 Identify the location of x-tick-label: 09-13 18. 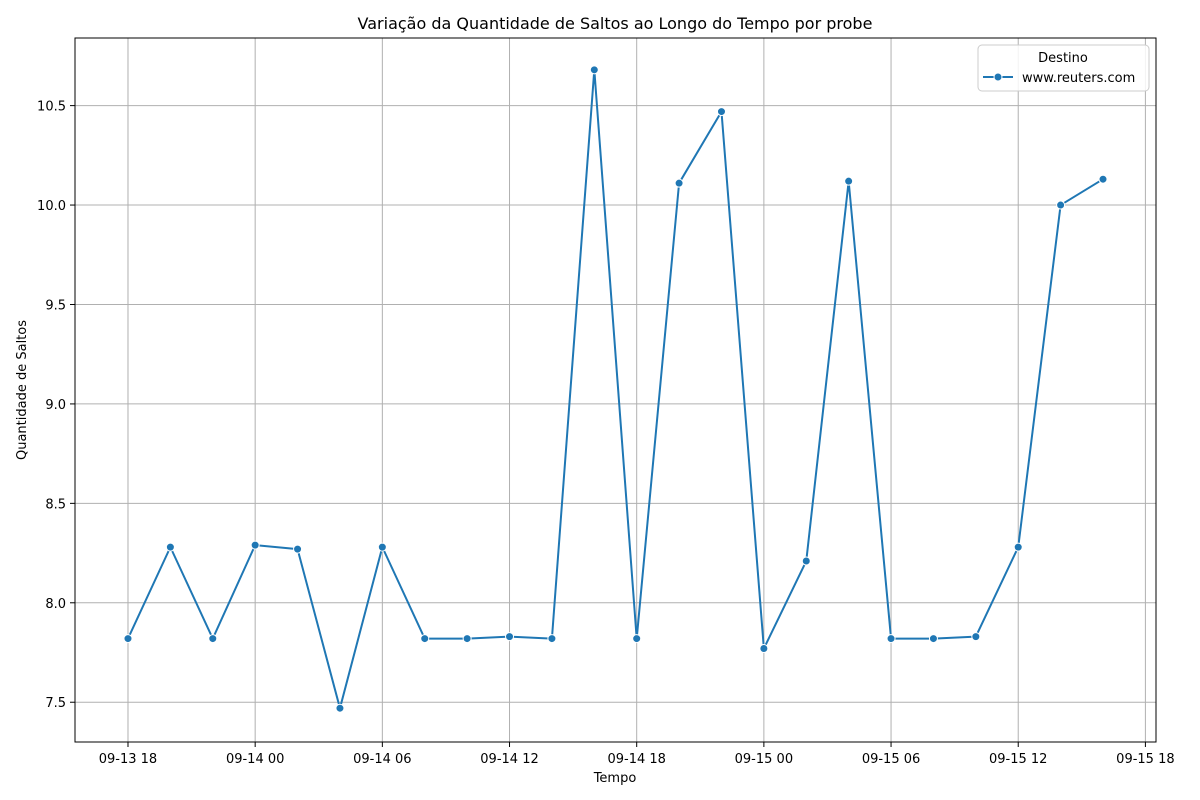
(128, 759).